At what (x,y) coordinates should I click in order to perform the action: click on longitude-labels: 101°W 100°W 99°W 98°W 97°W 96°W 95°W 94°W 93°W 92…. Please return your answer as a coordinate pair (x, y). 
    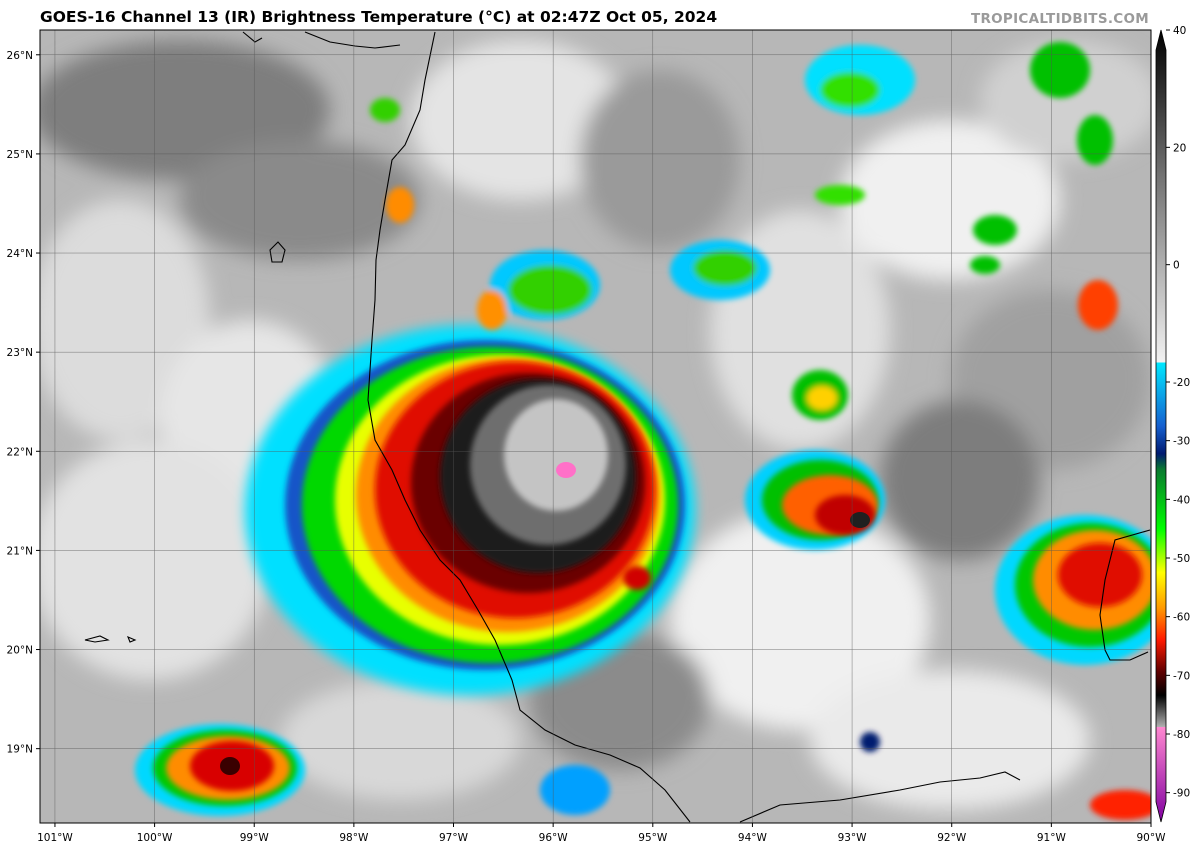
    Looking at the image, I should click on (601, 838).